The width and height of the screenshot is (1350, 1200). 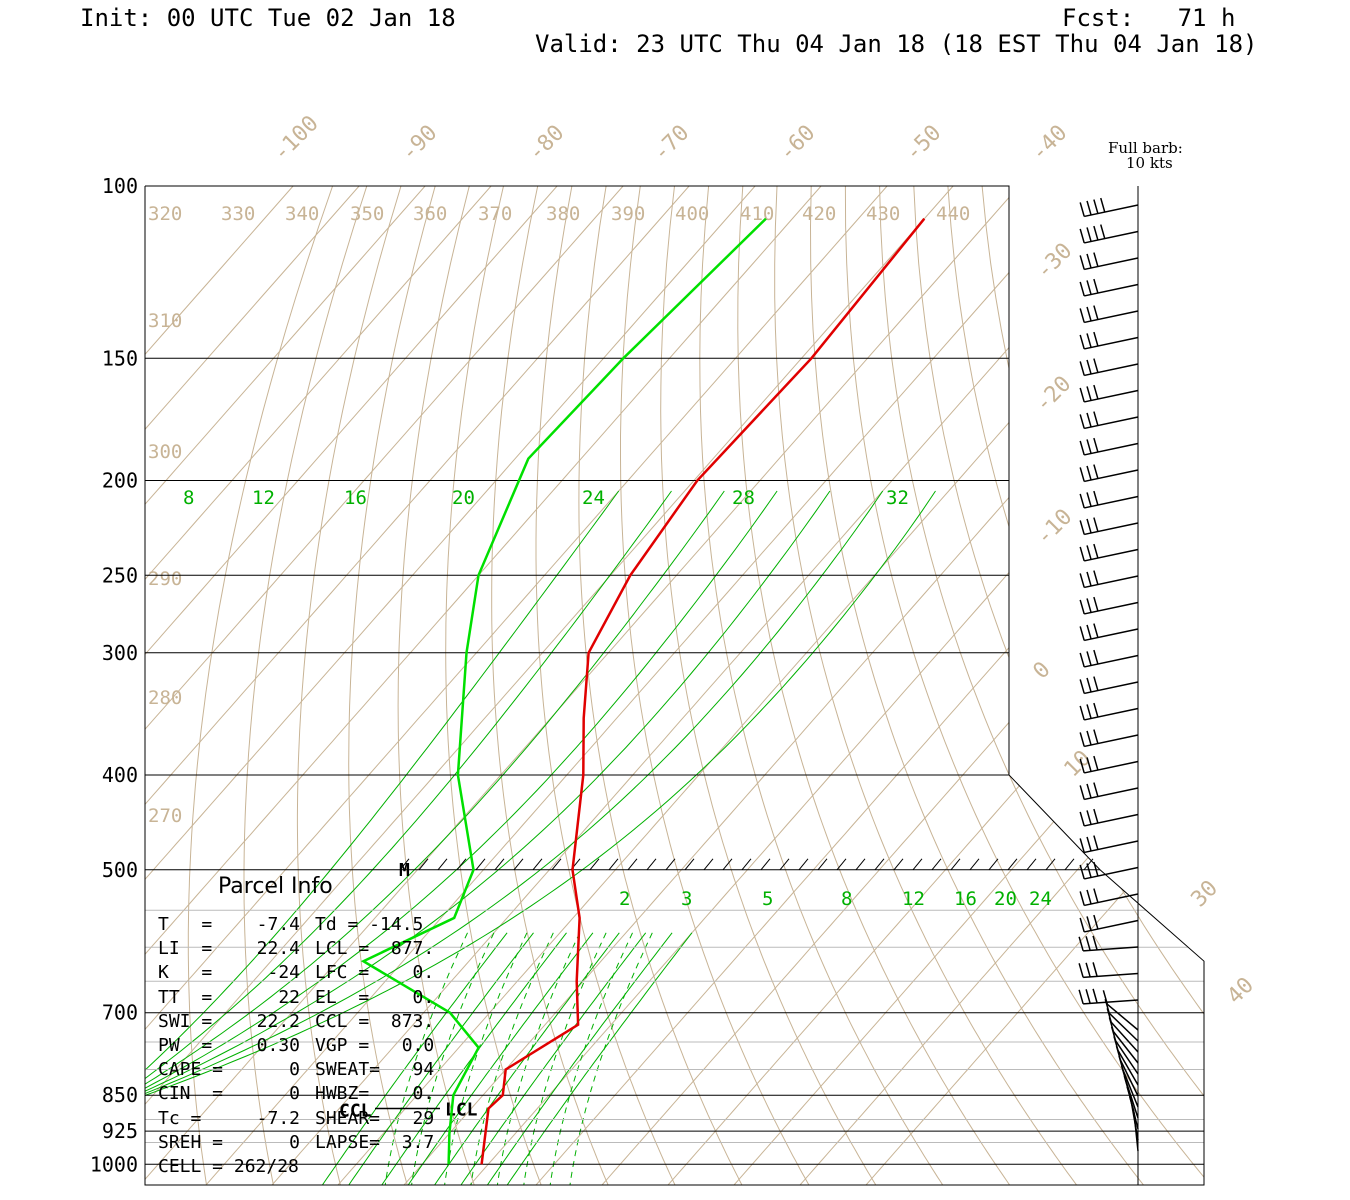 What do you see at coordinates (375, 1021) in the screenshot?
I see `parcel-row-extra: CCL = 873.` at bounding box center [375, 1021].